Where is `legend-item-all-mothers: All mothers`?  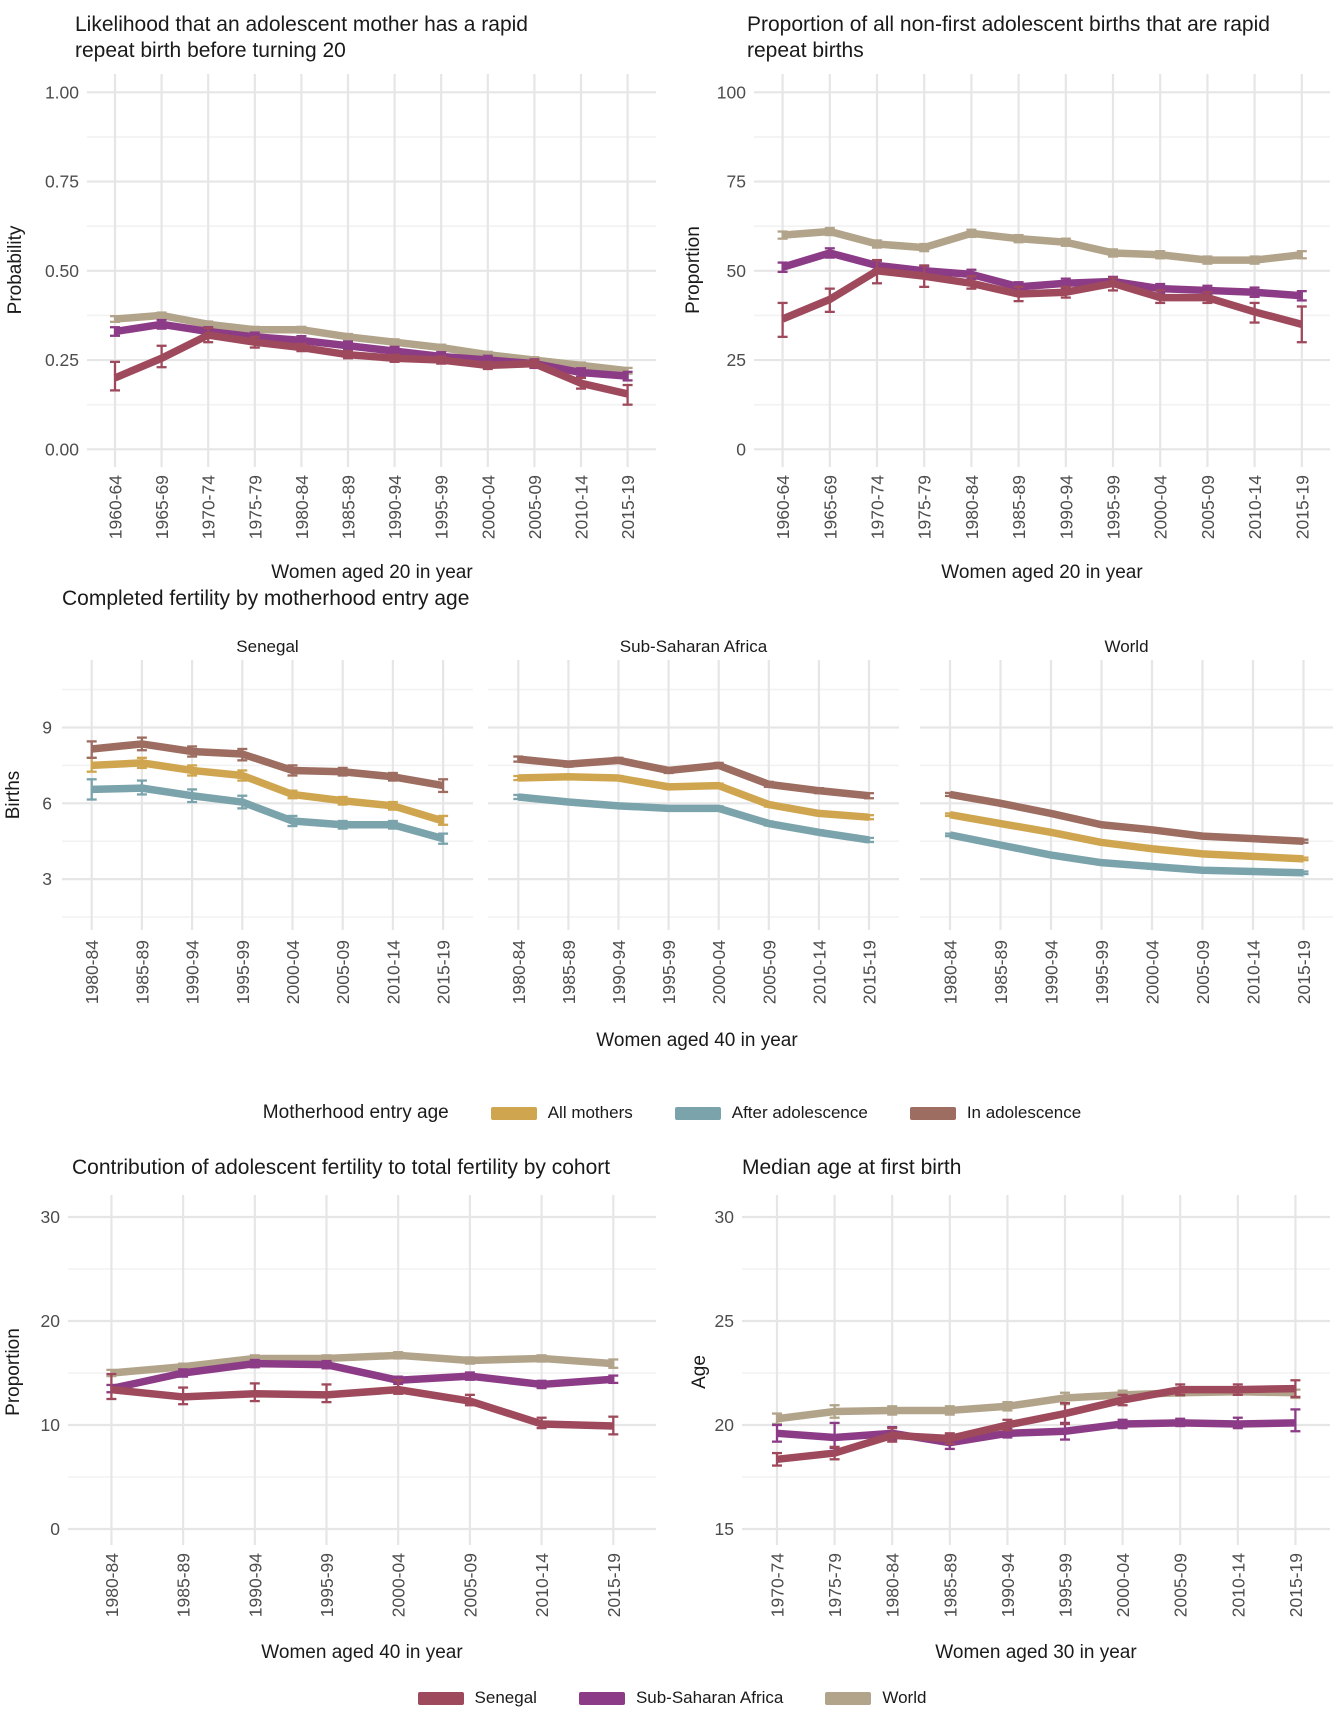 legend-item-all-mothers: All mothers is located at coordinates (561, 1113).